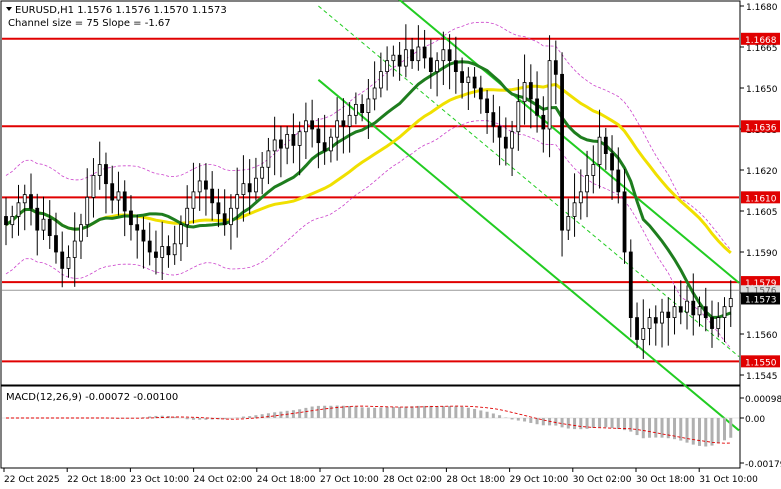 The height and width of the screenshot is (489, 781). I want to click on price-tick-label: 1.1545, so click(762, 377).